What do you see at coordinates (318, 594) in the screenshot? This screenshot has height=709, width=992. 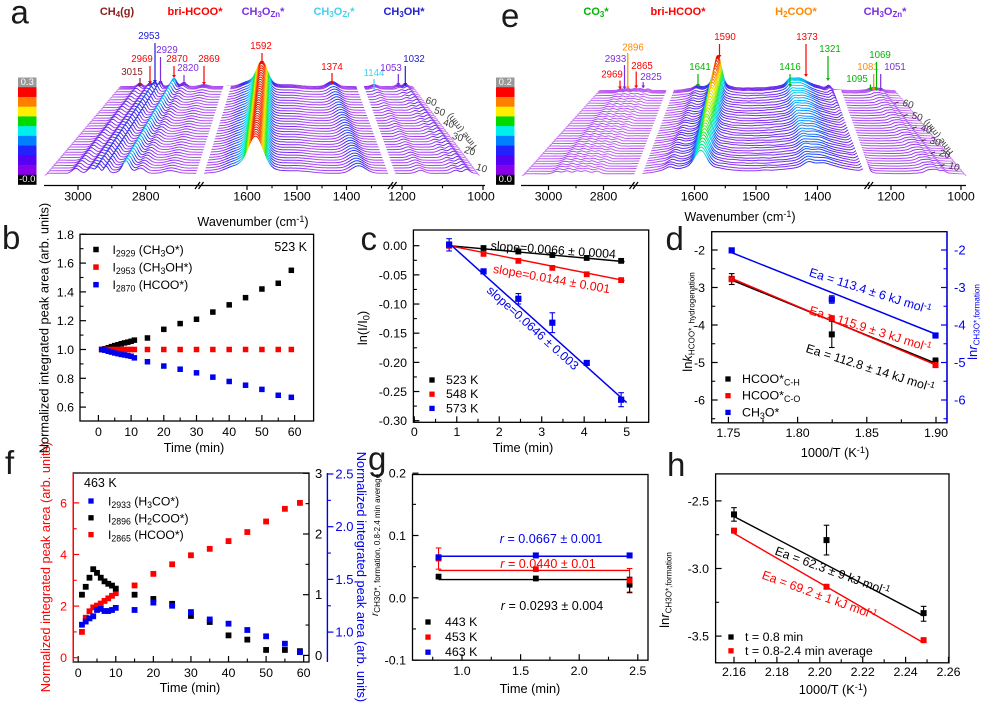 I see `svg-text: 1` at bounding box center [318, 594].